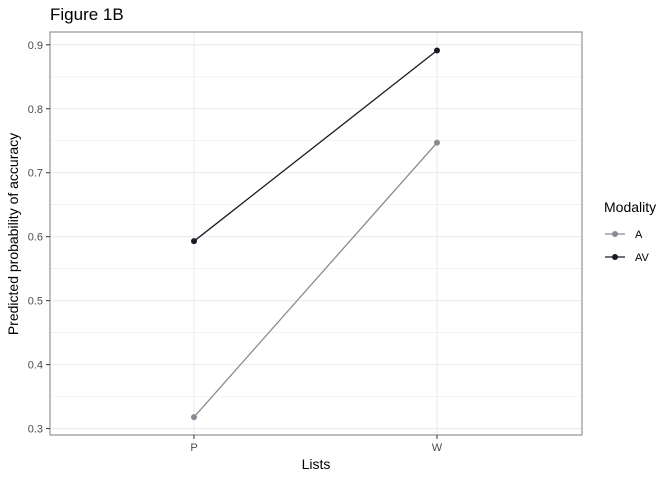  What do you see at coordinates (615, 257) in the screenshot?
I see `legend-key-point-av` at bounding box center [615, 257].